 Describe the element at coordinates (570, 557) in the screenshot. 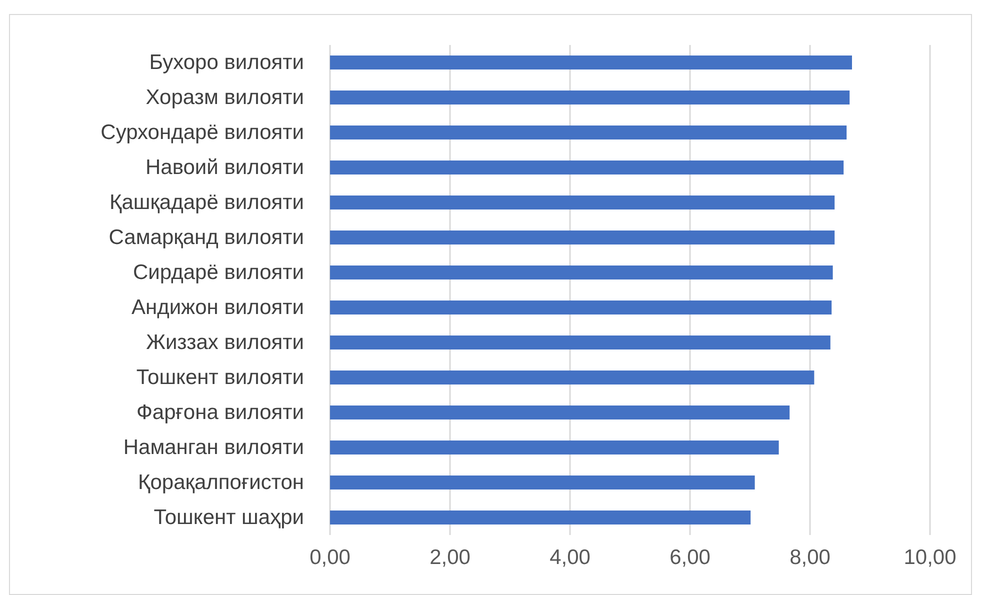

I see `x-tick-label: 4,00` at that location.